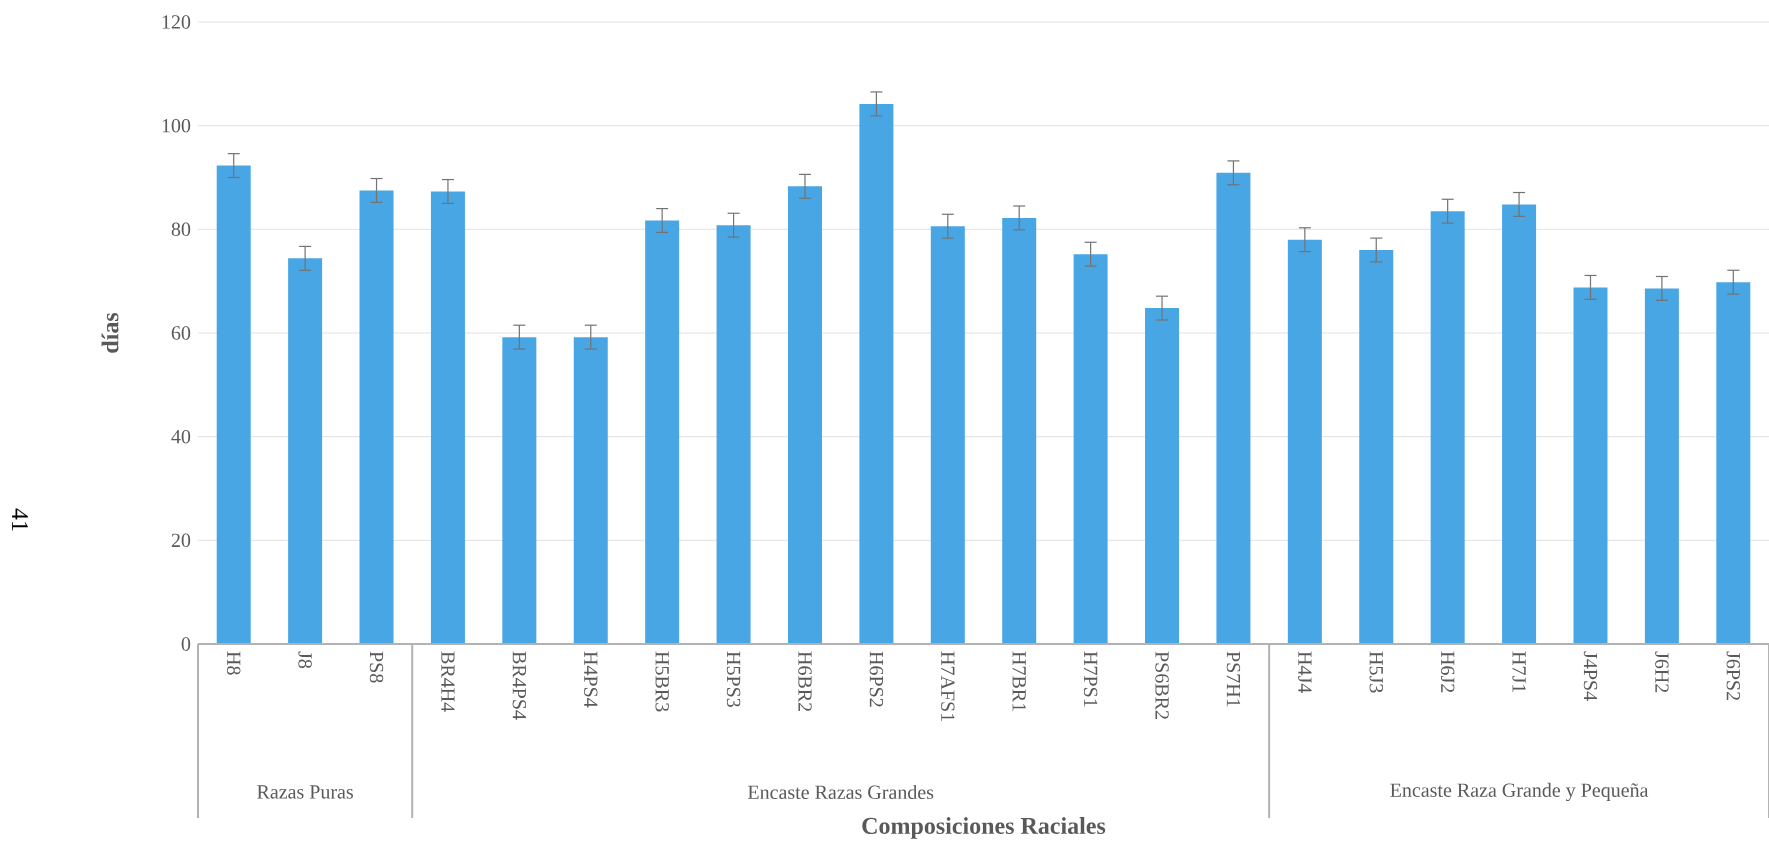  Describe the element at coordinates (1376, 672) in the screenshot. I see `x-tick-label: H5J3` at that location.